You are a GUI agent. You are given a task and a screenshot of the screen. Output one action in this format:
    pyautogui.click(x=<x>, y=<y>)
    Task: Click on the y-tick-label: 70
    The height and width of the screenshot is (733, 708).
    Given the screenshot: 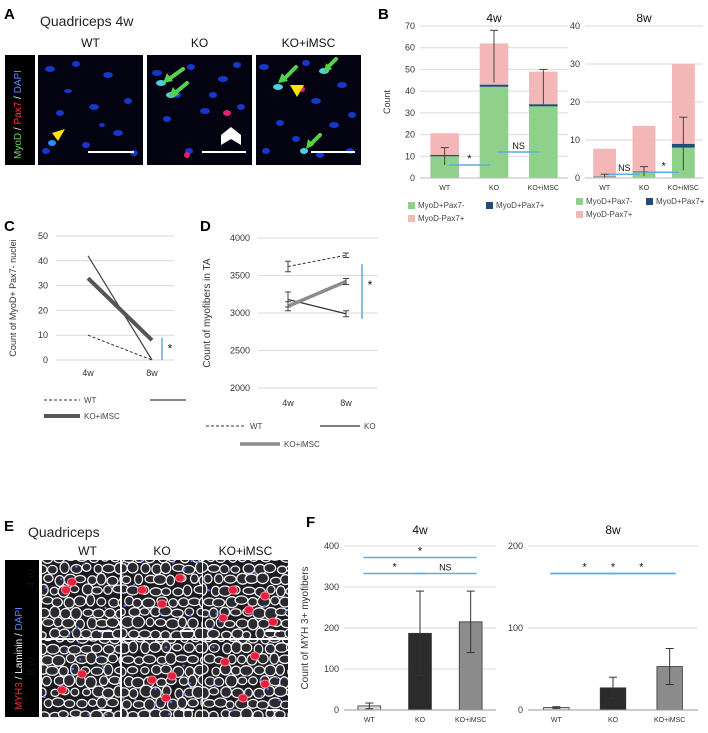 What is the action you would take?
    pyautogui.click(x=410, y=26)
    